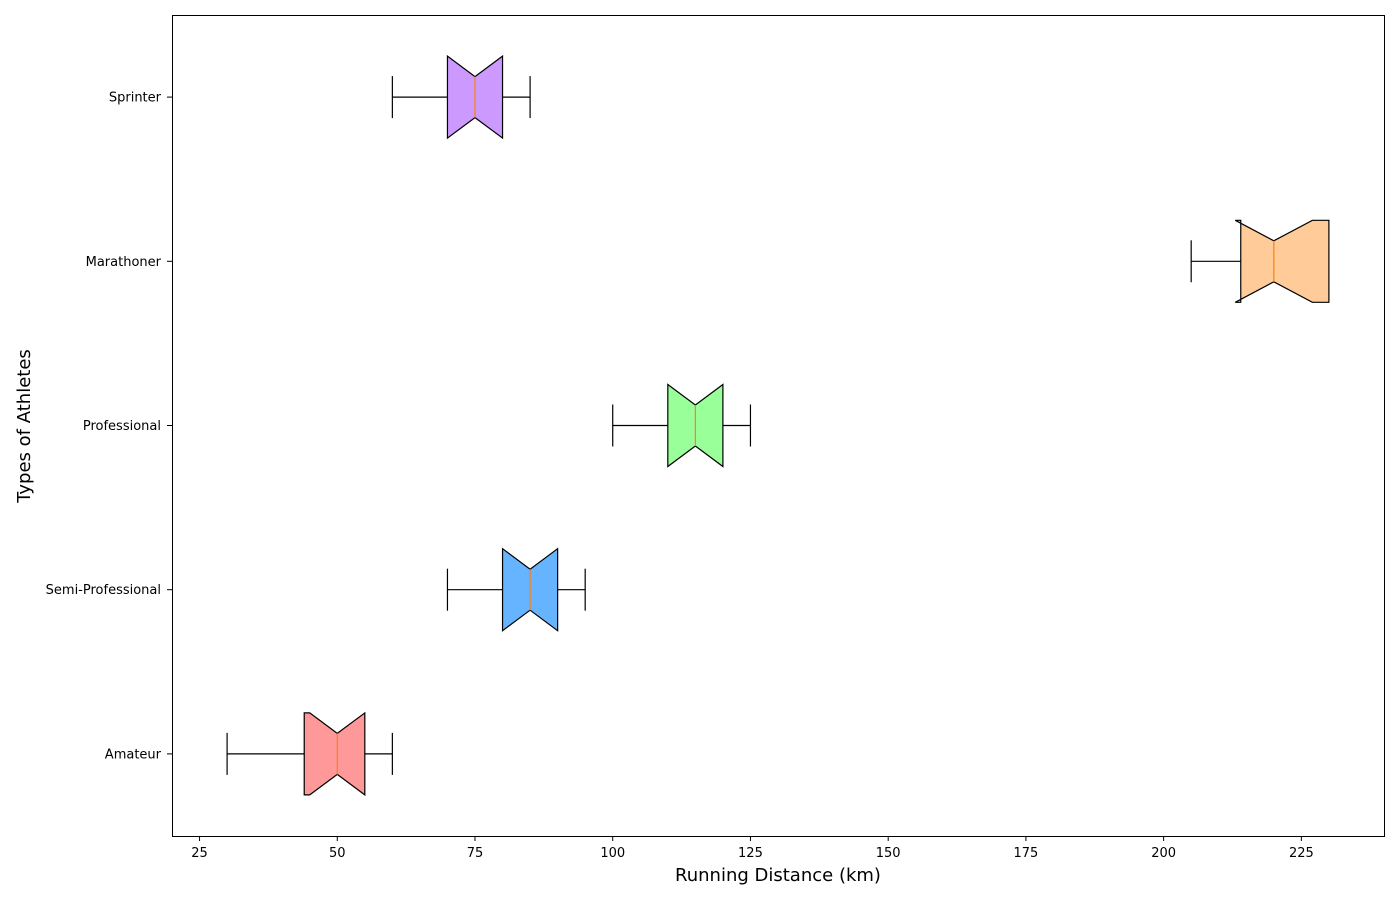 This screenshot has width=1400, height=900. What do you see at coordinates (1163, 853) in the screenshot?
I see `x-tick-label: 200` at bounding box center [1163, 853].